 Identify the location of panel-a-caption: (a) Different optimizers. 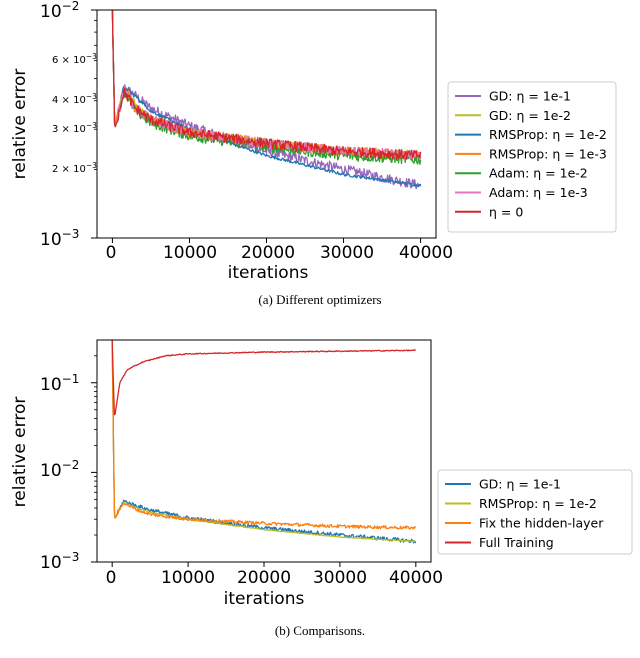
(319, 299).